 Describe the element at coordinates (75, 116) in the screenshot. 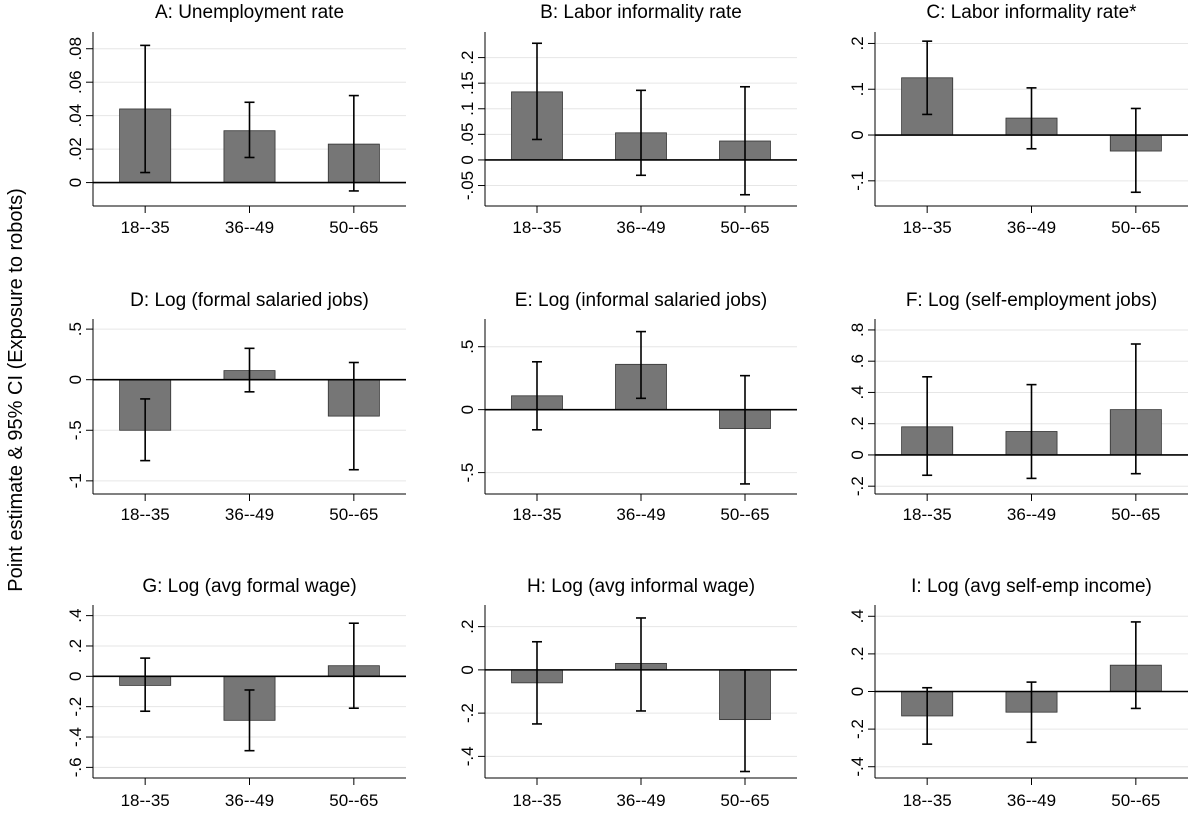

I see `y-tick-label: .04` at that location.